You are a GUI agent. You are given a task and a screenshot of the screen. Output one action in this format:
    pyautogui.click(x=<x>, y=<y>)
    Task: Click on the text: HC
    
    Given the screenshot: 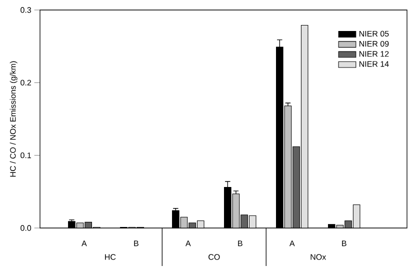 What is the action you would take?
    pyautogui.click(x=110, y=257)
    